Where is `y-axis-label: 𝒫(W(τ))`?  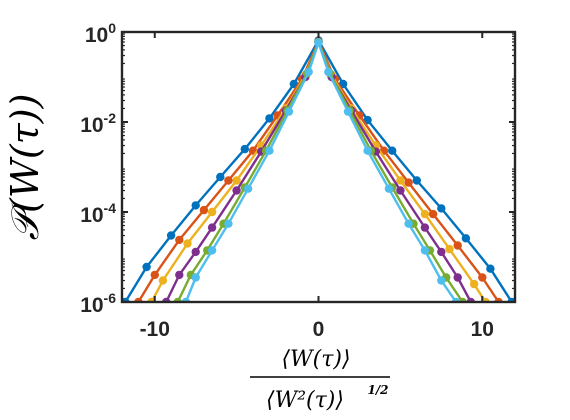
y-axis-label: 𝒫(W(τ)) is located at coordinates (25, 167).